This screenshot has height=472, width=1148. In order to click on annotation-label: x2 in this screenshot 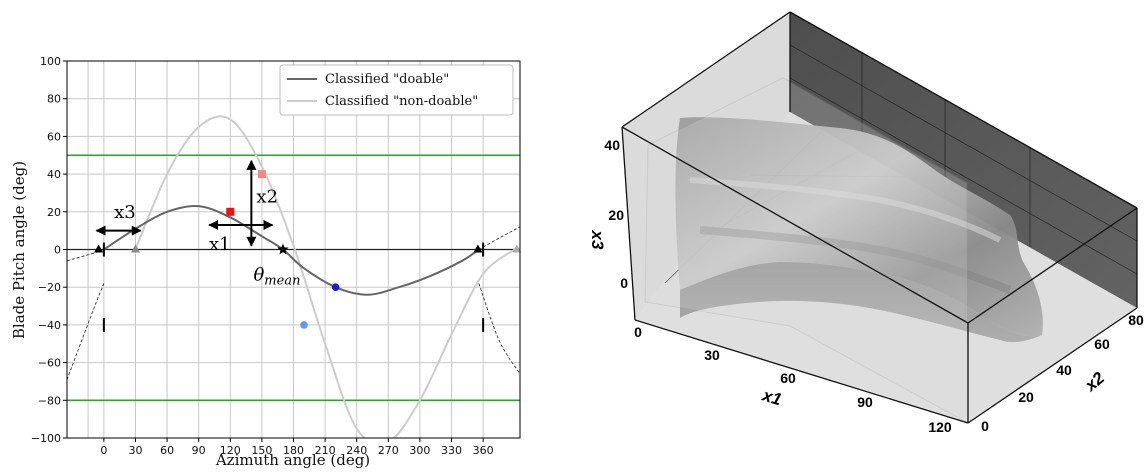, I will do `click(267, 197)`.